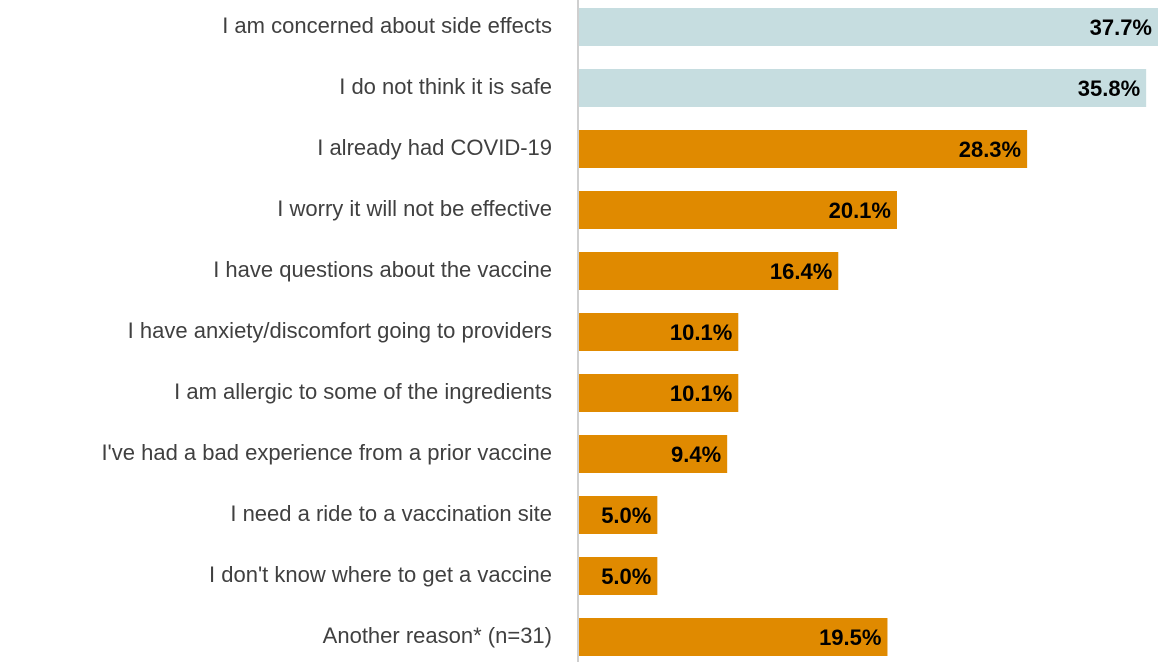  What do you see at coordinates (696, 454) in the screenshot?
I see `value-label: 9.4%` at bounding box center [696, 454].